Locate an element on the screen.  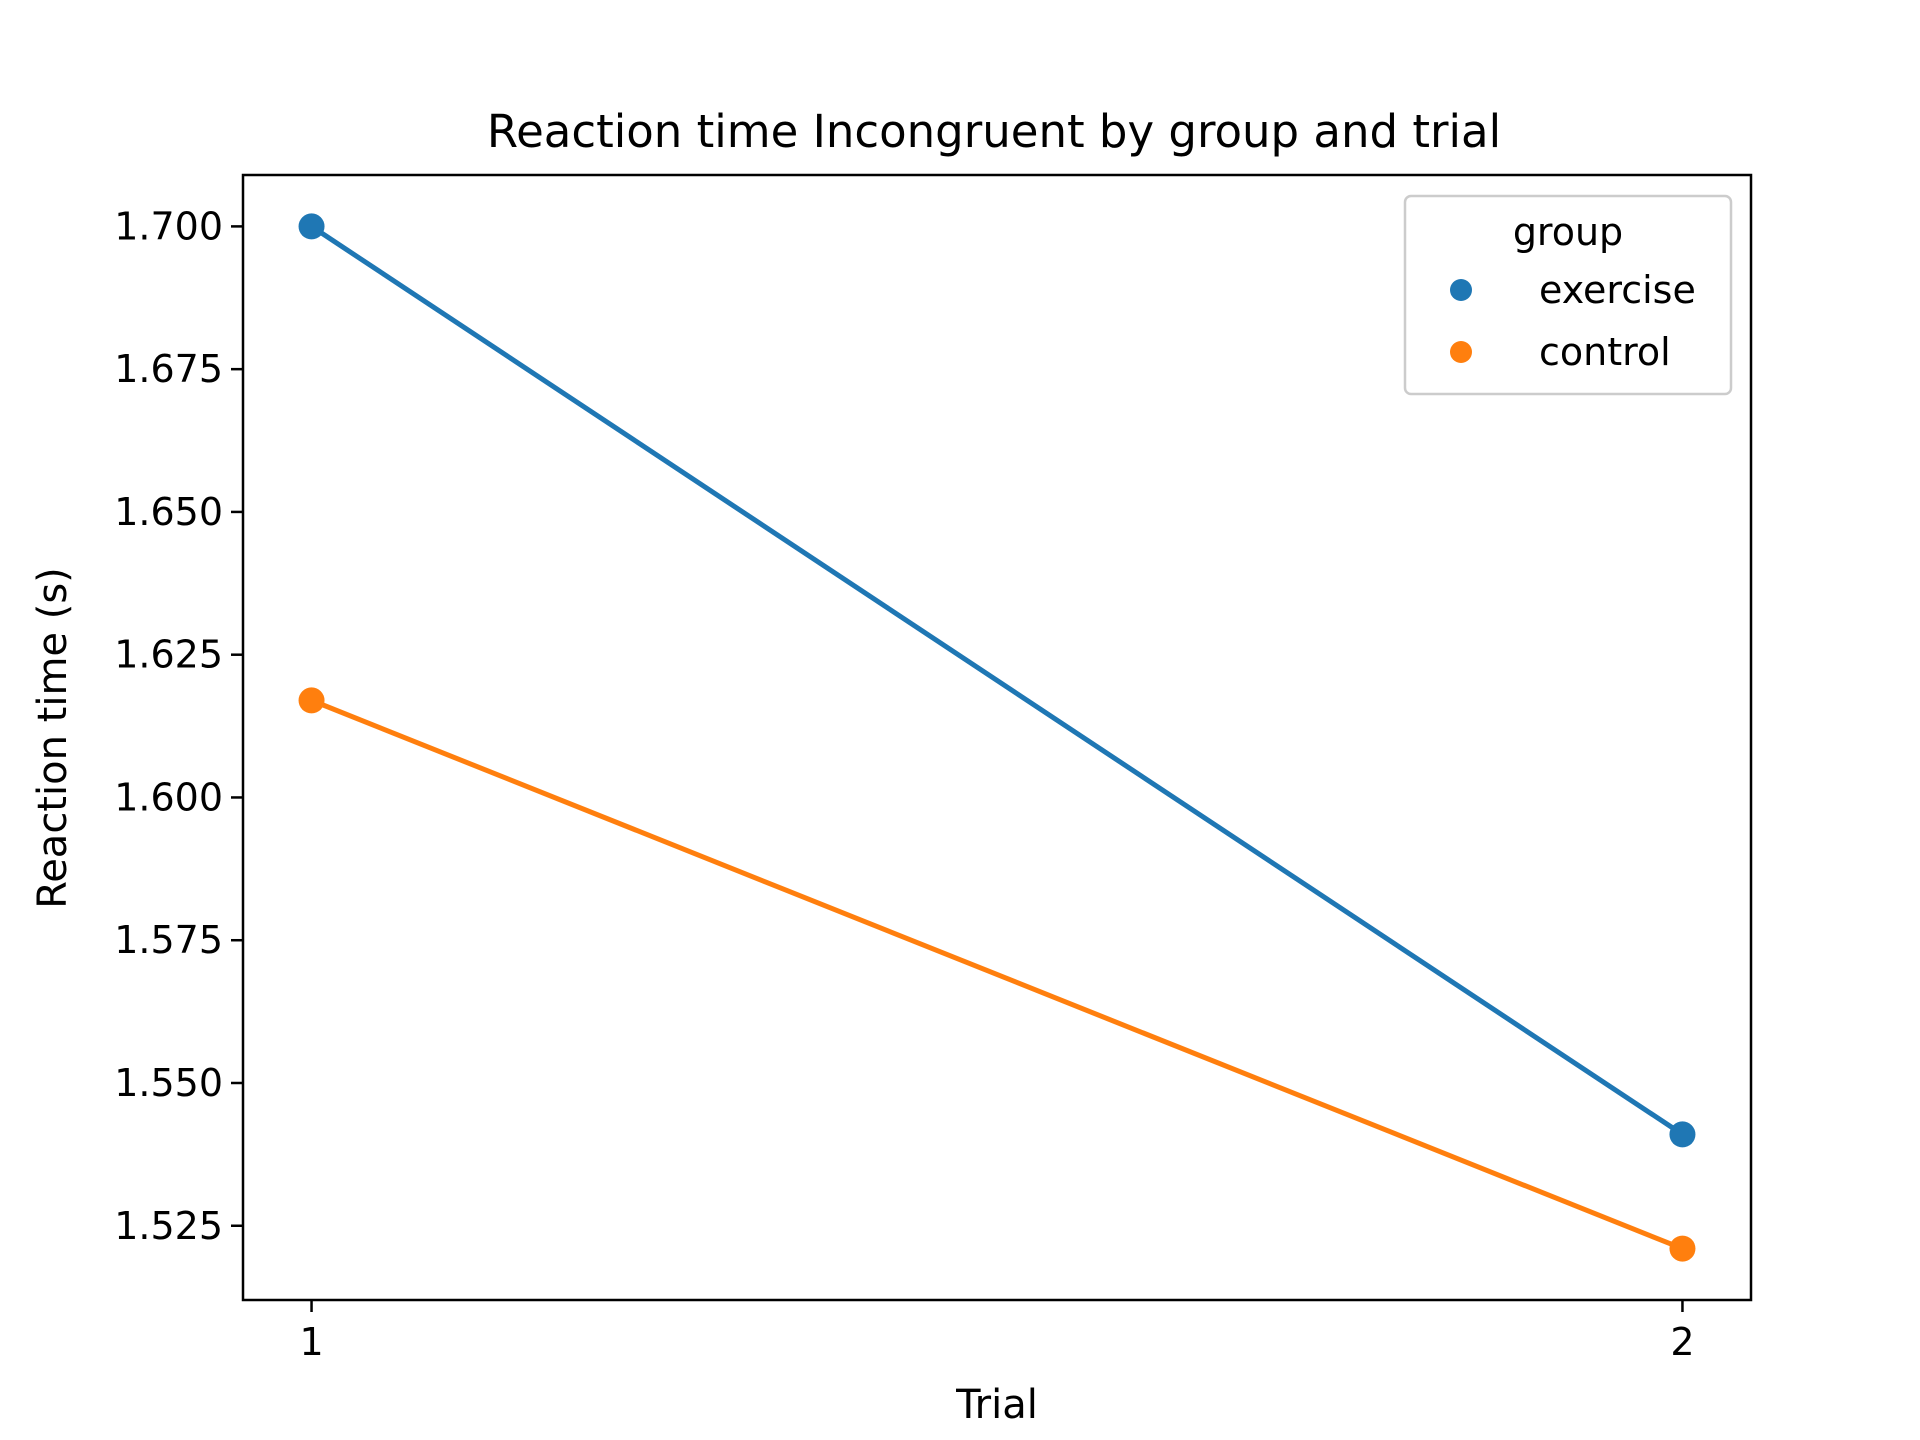
y-tick-label: 1.600 is located at coordinates (168, 797).